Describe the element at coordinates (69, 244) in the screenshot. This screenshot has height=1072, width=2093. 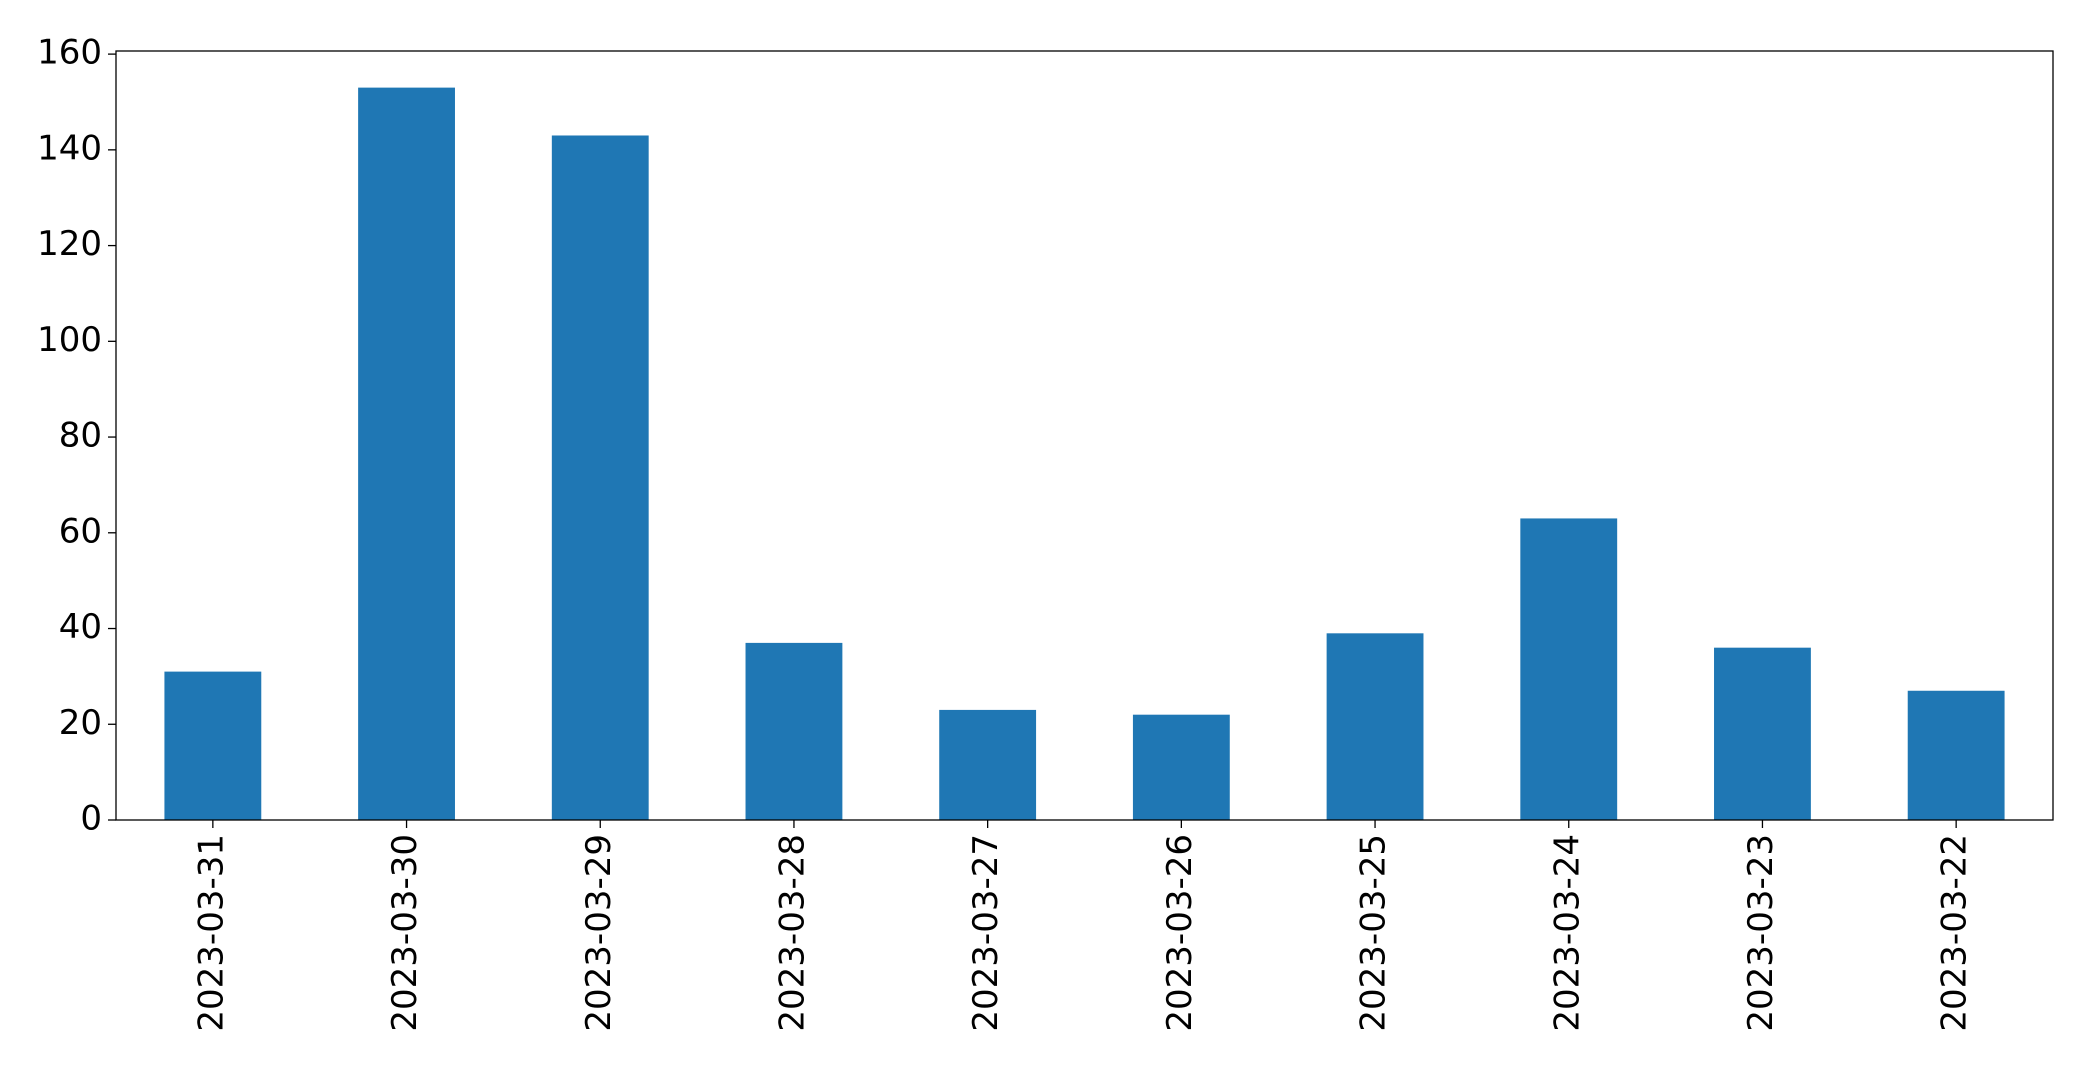
I see `y-tick-label: 120` at that location.